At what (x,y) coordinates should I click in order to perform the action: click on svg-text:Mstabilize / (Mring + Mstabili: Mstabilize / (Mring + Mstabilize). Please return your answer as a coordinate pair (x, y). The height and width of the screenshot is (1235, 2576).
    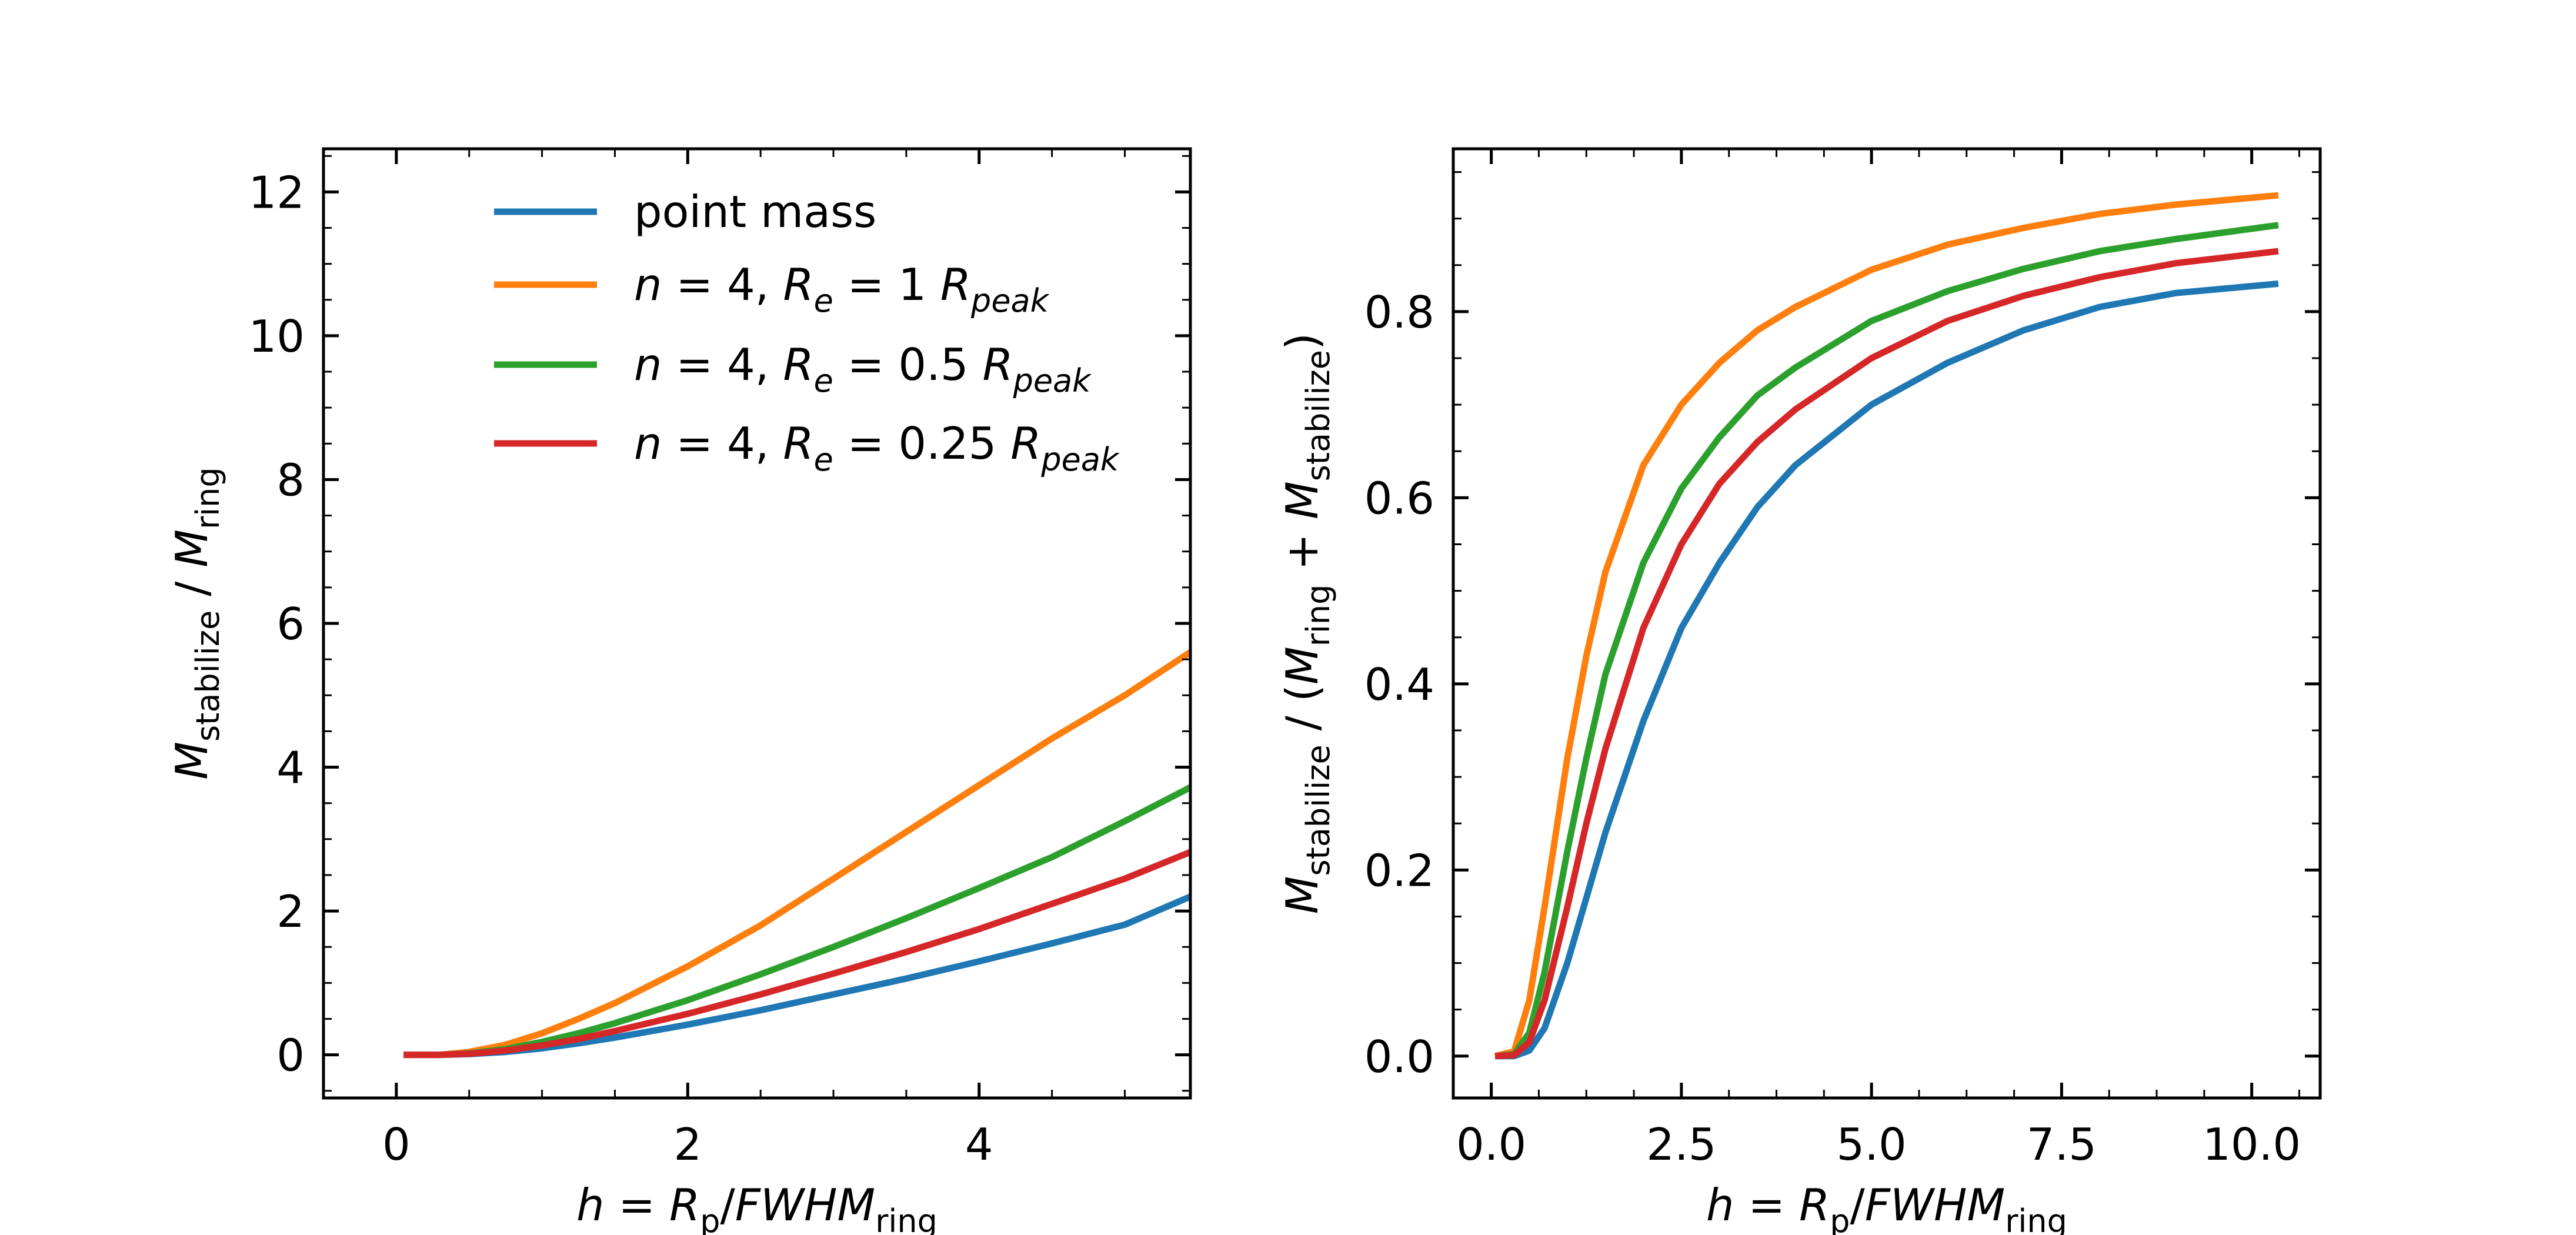
    Looking at the image, I should click on (1306, 623).